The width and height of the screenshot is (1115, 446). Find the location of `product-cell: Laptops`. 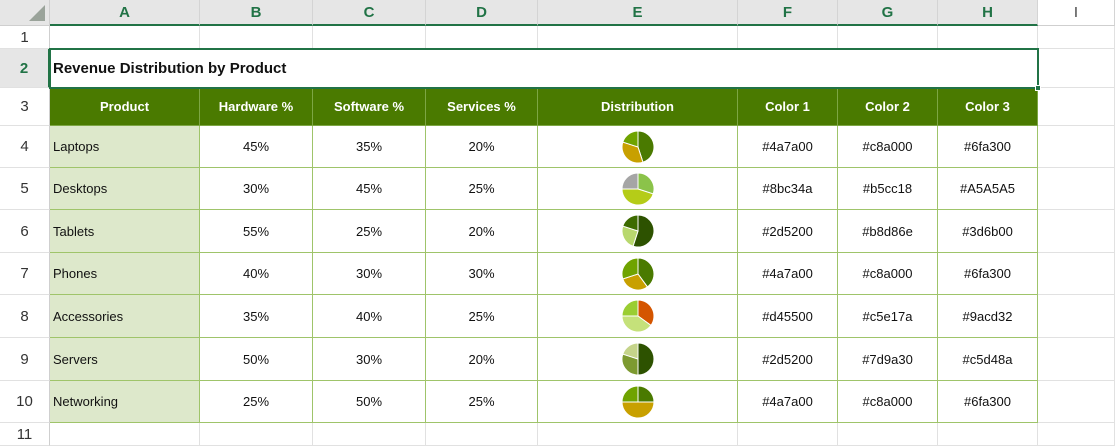

product-cell: Laptops is located at coordinates (125, 147).